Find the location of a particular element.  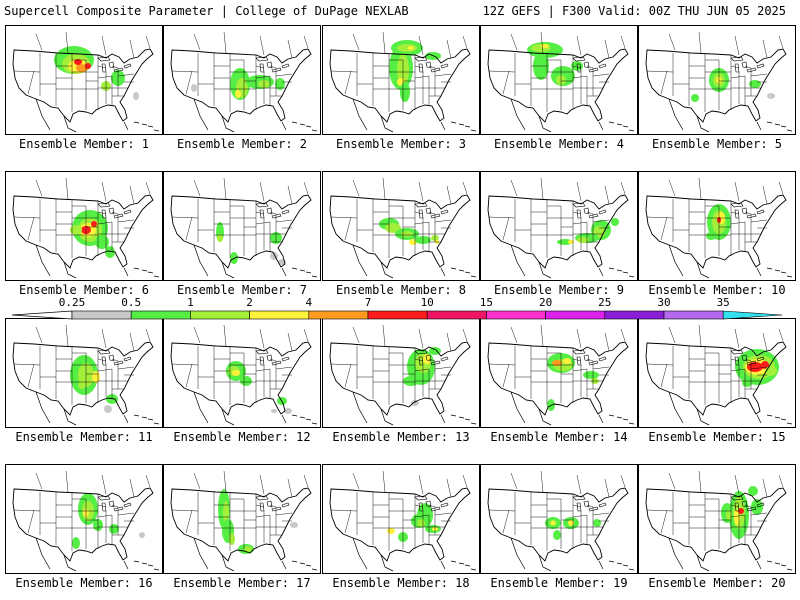

member-caption: Ensemble Member: 14 is located at coordinates (559, 437).